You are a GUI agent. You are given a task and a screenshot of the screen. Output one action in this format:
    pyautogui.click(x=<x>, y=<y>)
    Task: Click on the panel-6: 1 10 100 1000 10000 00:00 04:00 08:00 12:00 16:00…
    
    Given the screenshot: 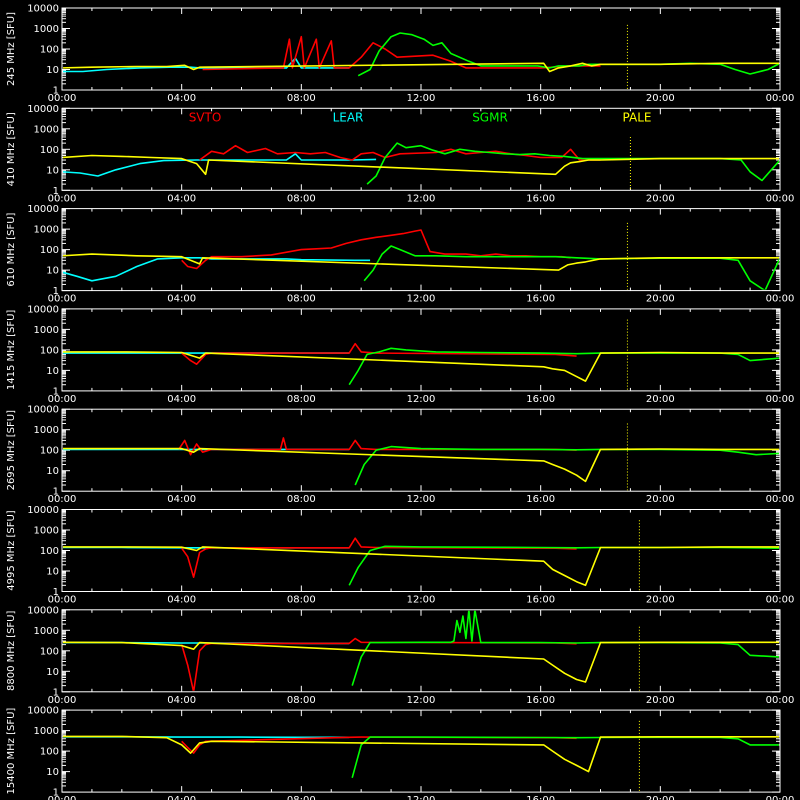 What is the action you would take?
    pyautogui.click(x=400, y=555)
    